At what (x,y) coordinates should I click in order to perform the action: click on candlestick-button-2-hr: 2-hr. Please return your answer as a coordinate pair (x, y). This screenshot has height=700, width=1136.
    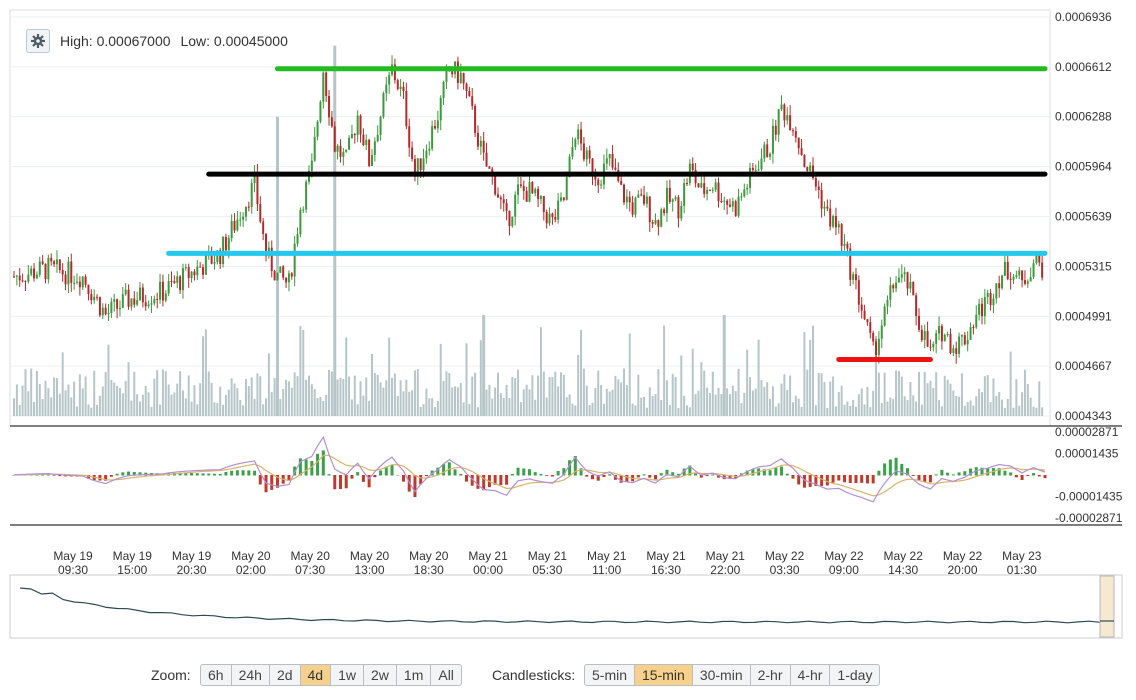
    Looking at the image, I should click on (771, 675).